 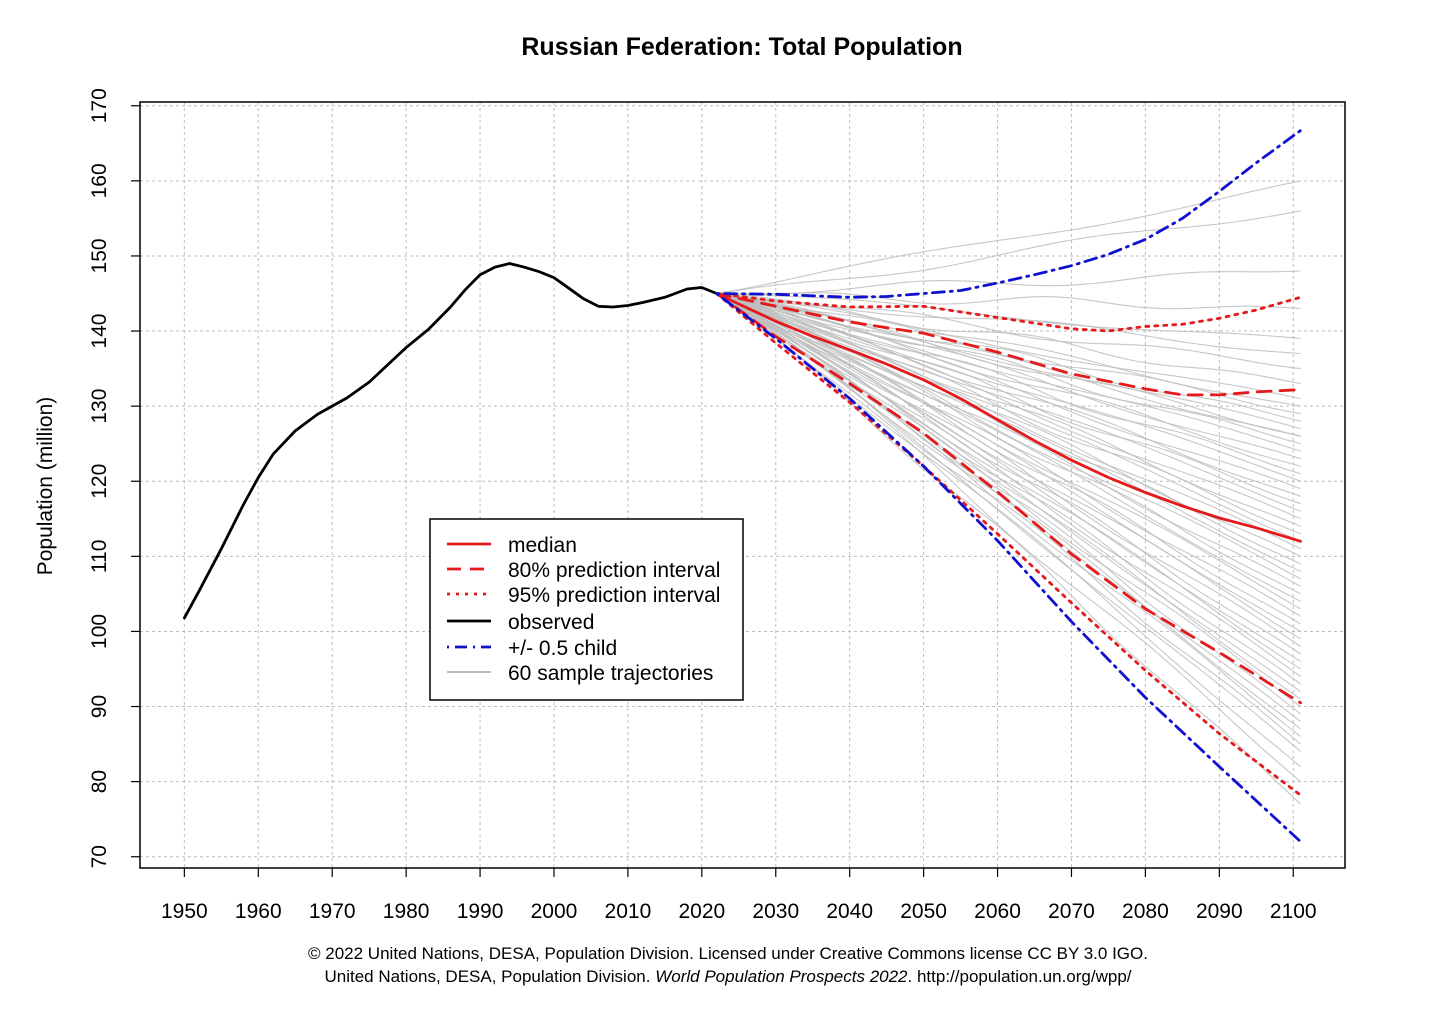 I want to click on legend-label-observed: observed, so click(x=551, y=622).